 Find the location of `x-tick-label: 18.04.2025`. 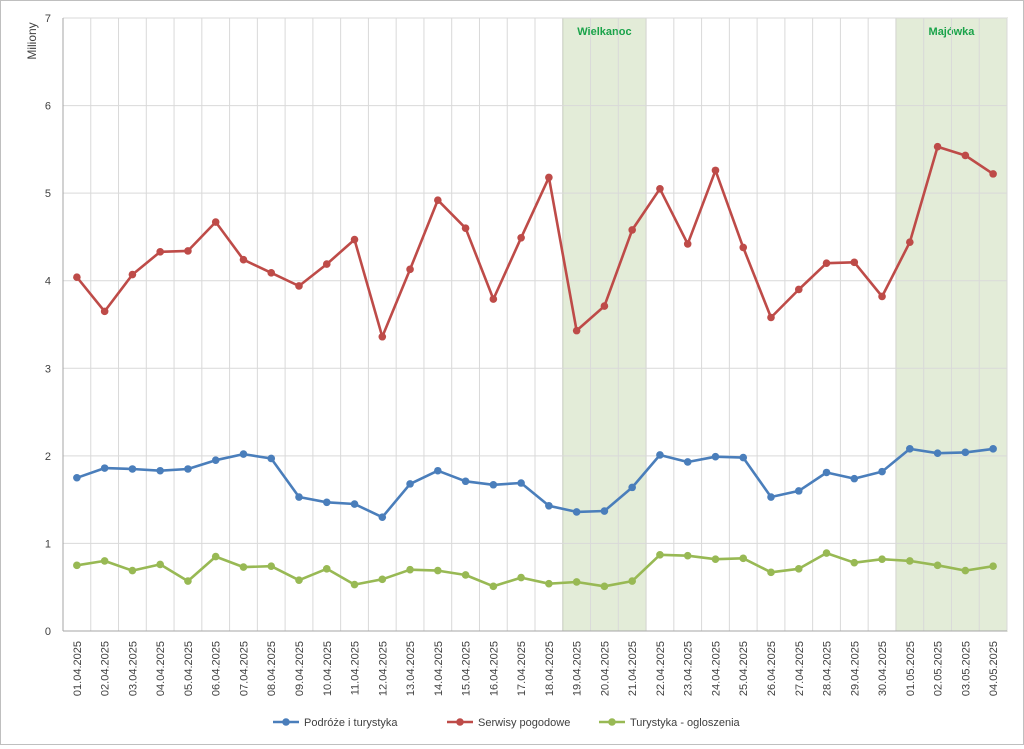

x-tick-label: 18.04.2025 is located at coordinates (550, 668).